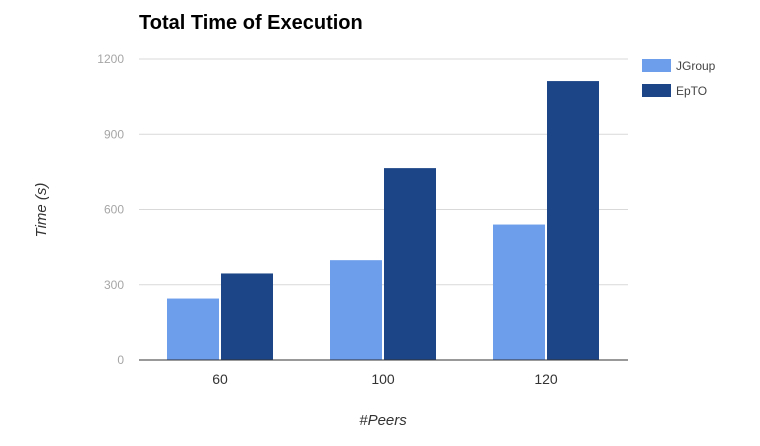 Image resolution: width=760 pixels, height=446 pixels. I want to click on y-tick-label: 600, so click(114, 210).